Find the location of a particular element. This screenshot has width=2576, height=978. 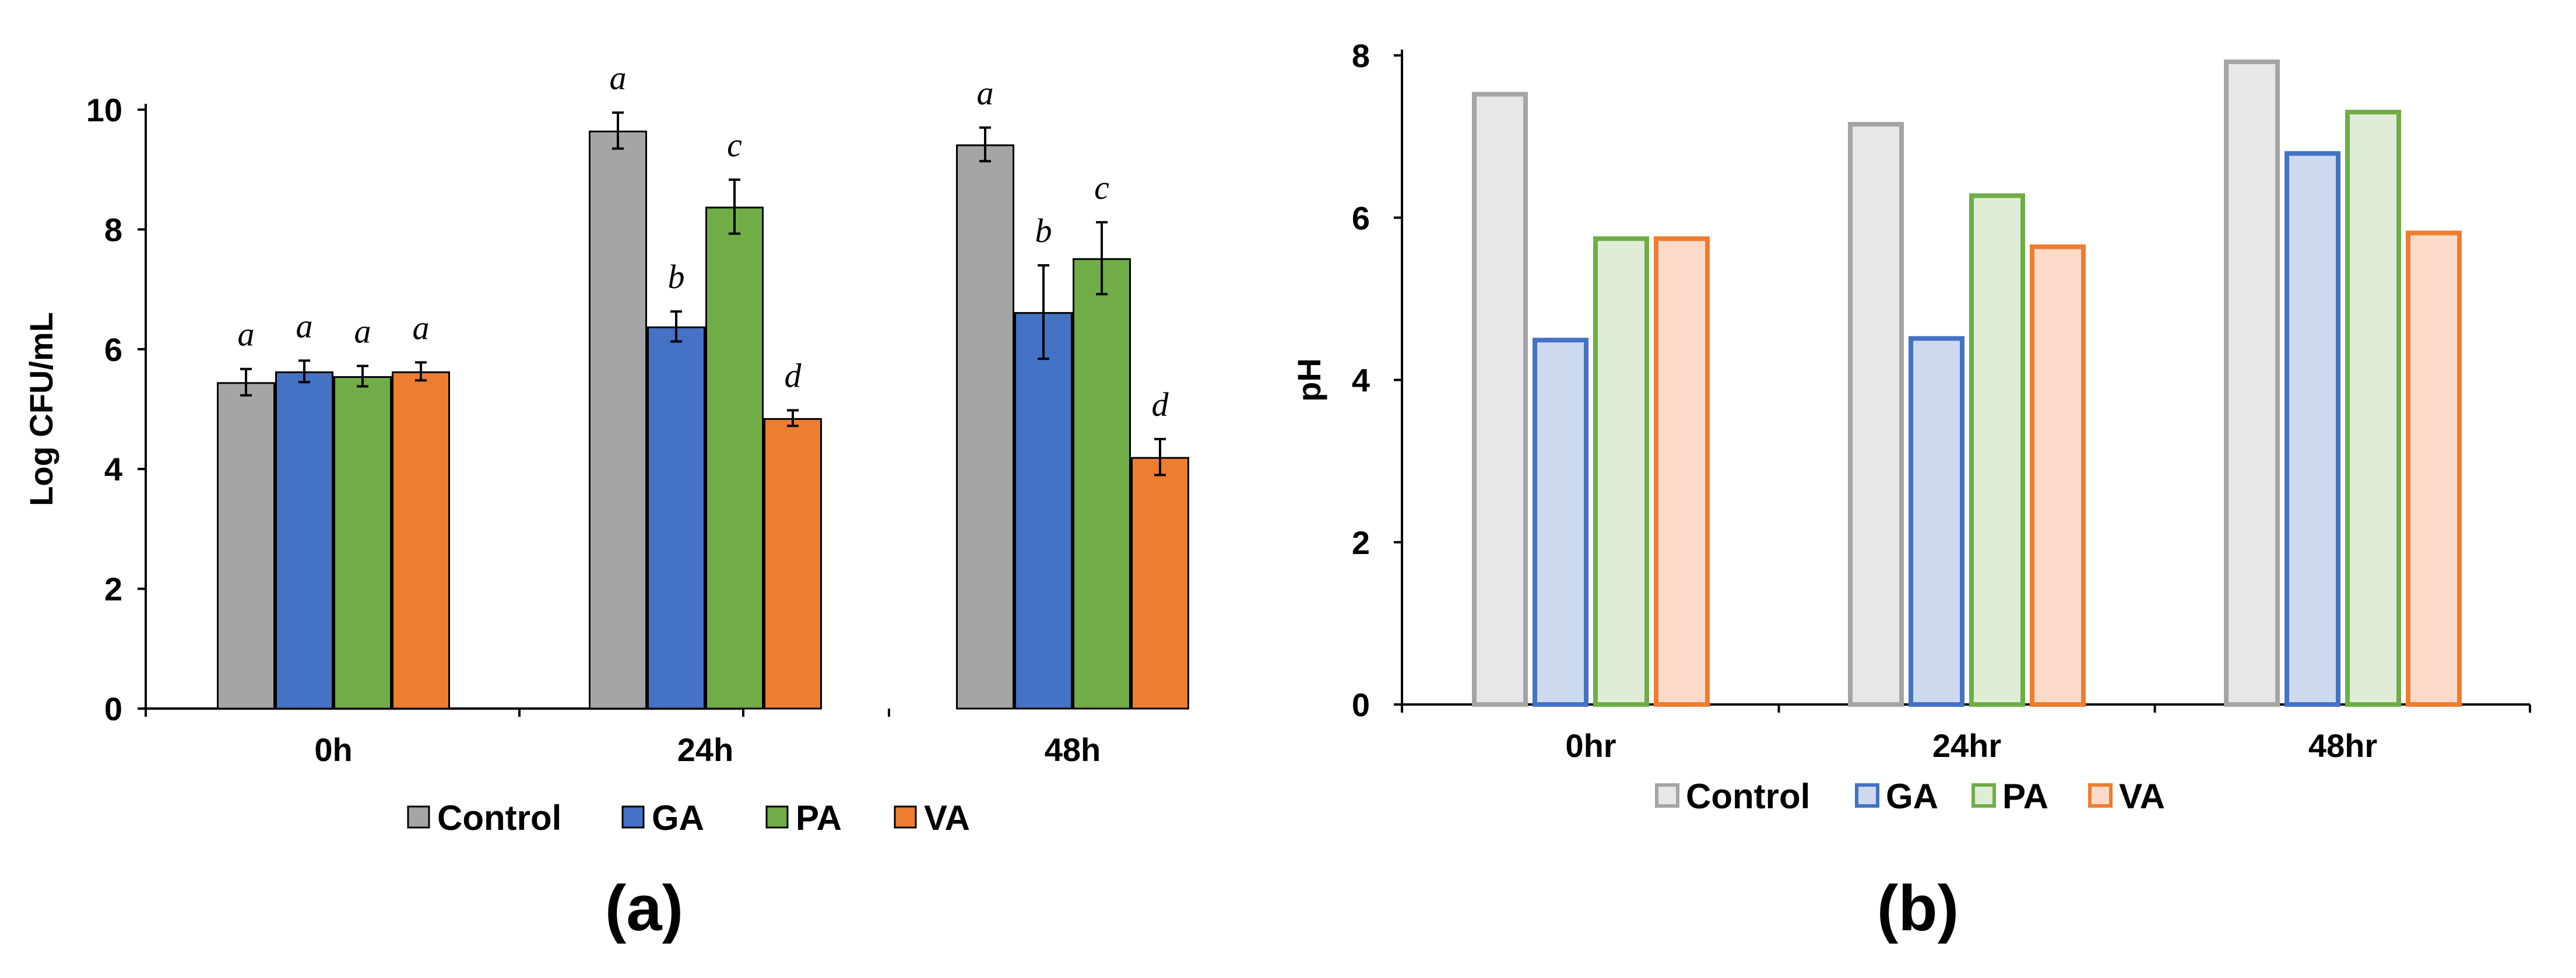

bar-control-0h is located at coordinates (246, 546).